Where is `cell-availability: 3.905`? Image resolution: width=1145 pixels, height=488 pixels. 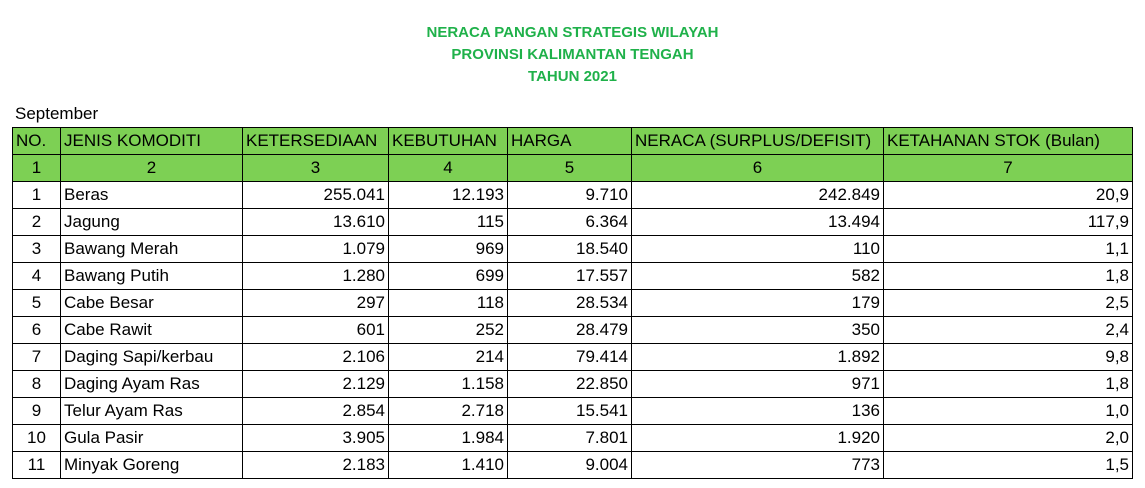
cell-availability: 3.905 is located at coordinates (315, 438).